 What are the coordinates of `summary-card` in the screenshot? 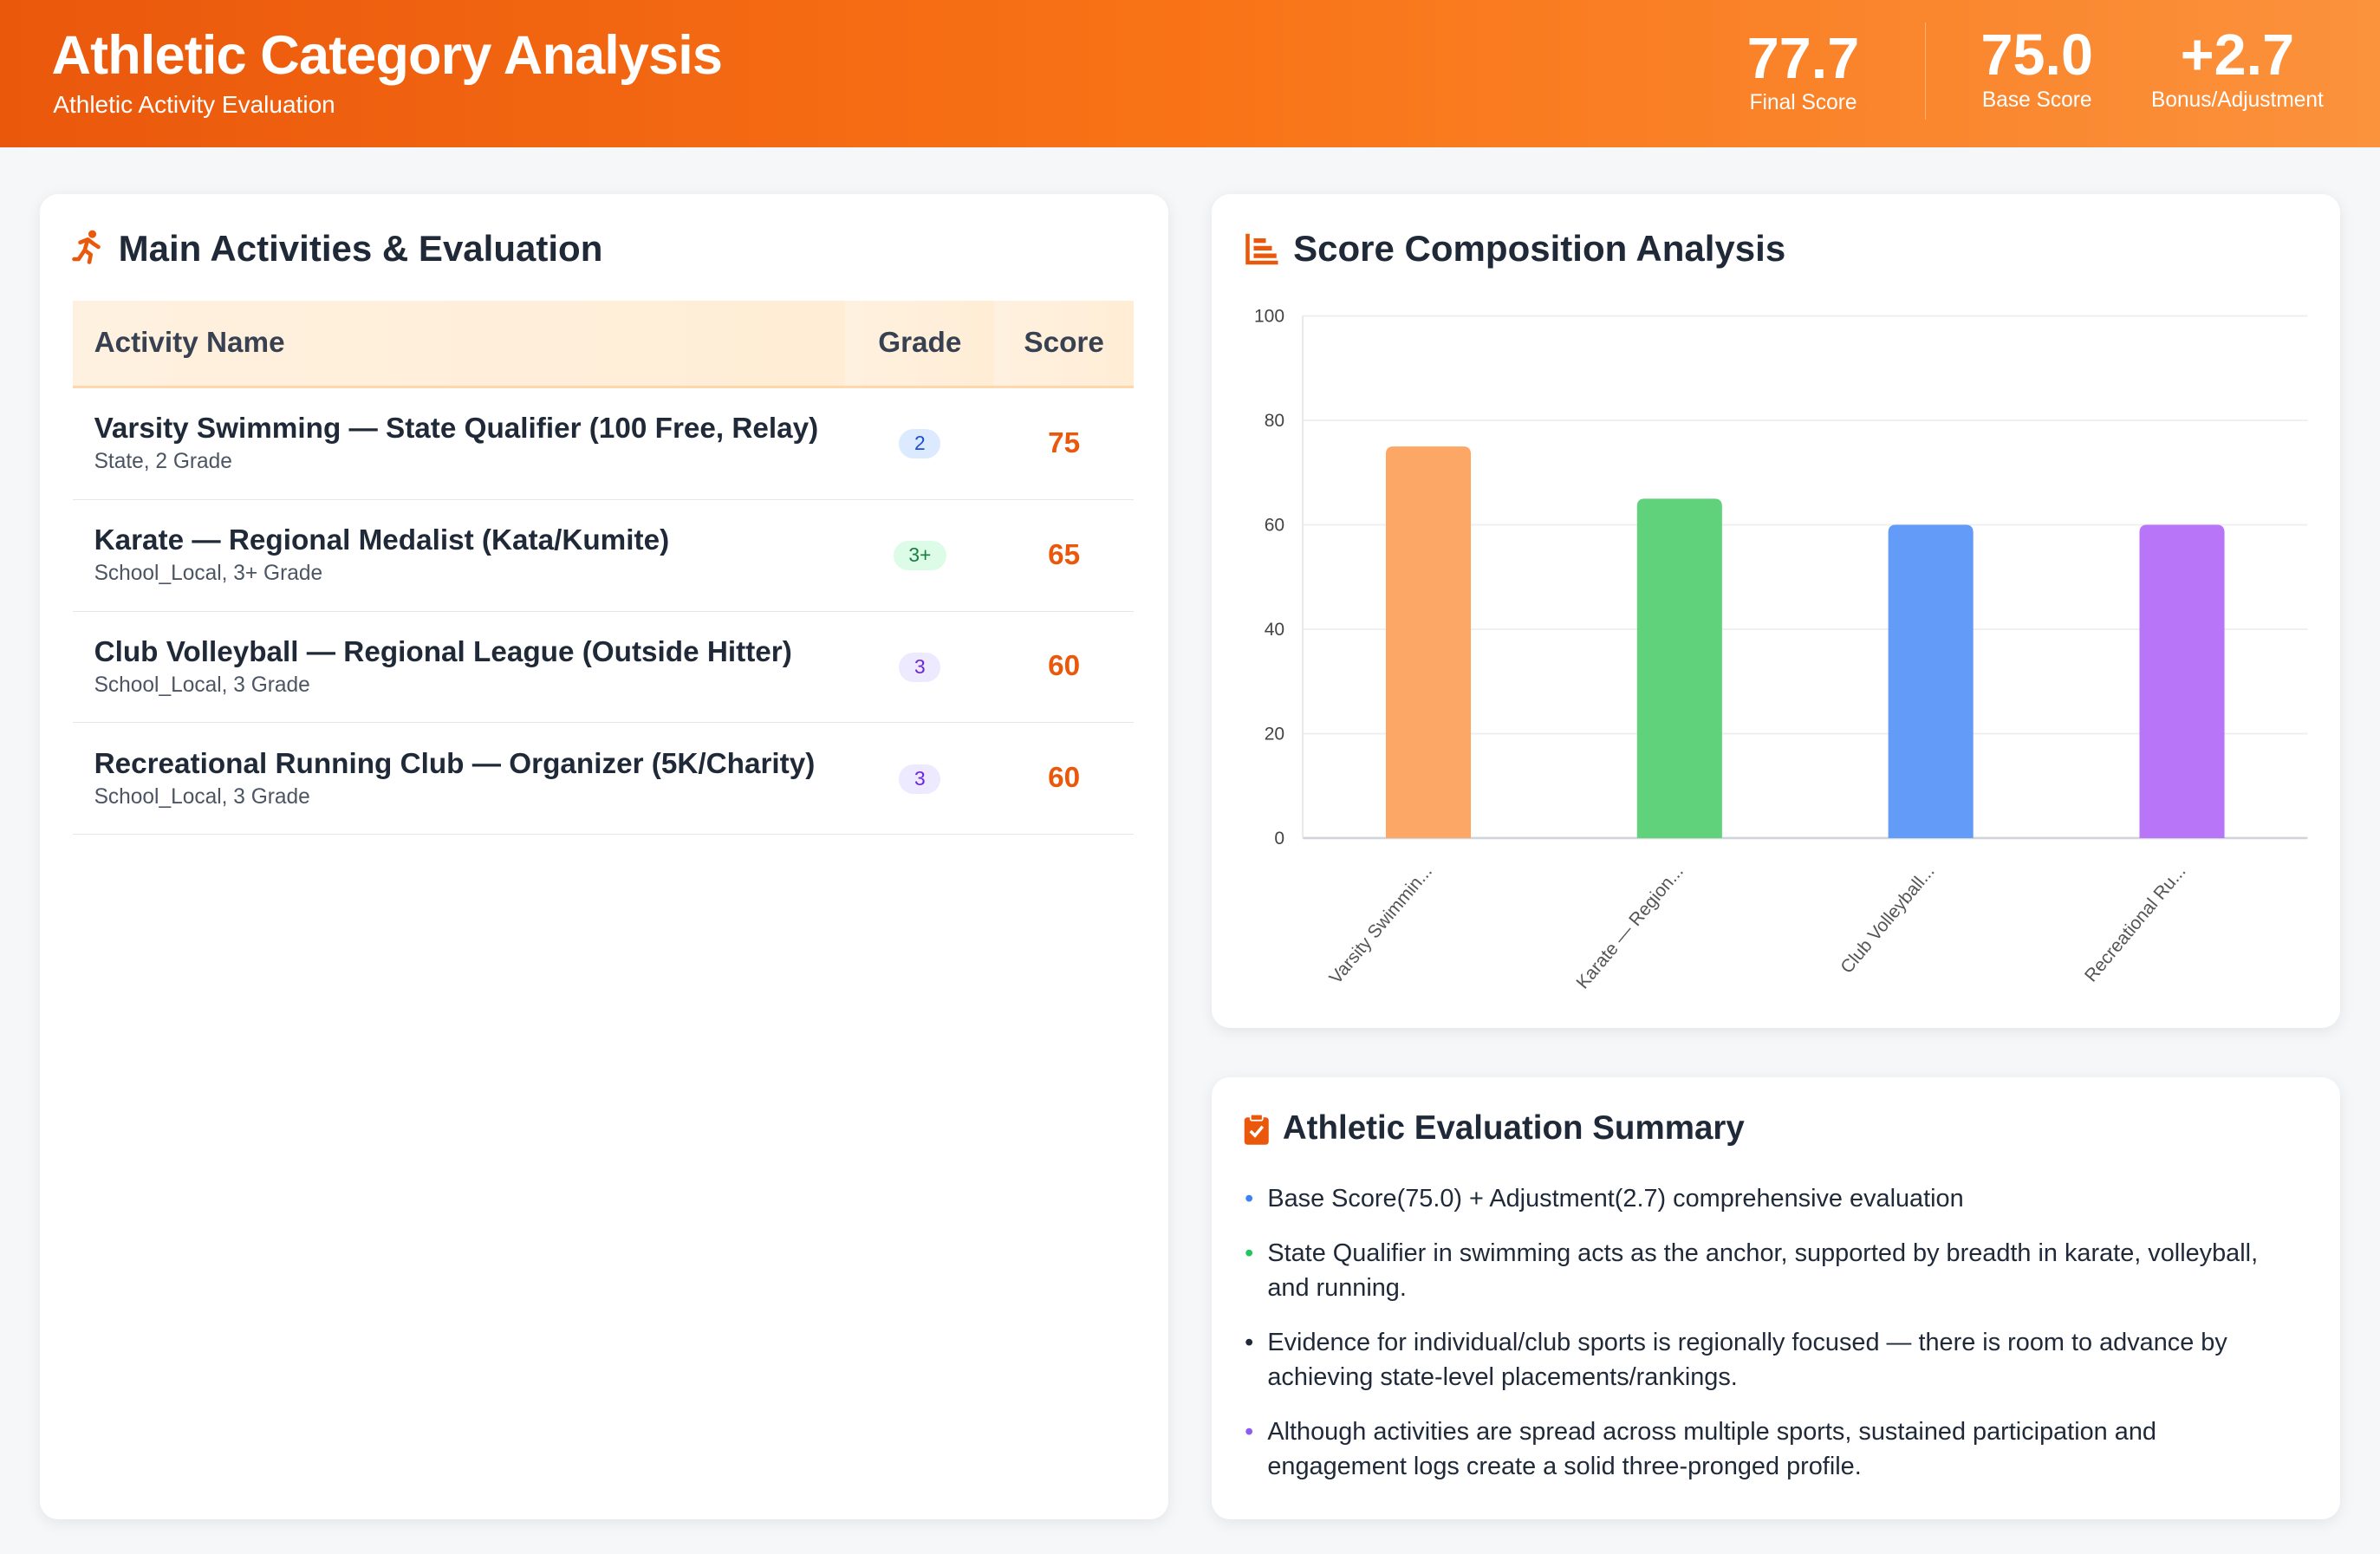 It's located at (1776, 1298).